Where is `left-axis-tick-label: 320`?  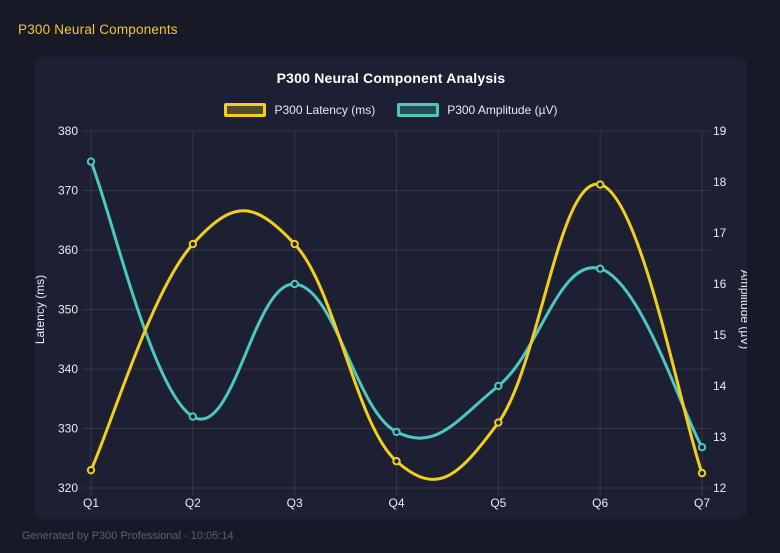 left-axis-tick-label: 320 is located at coordinates (68, 488).